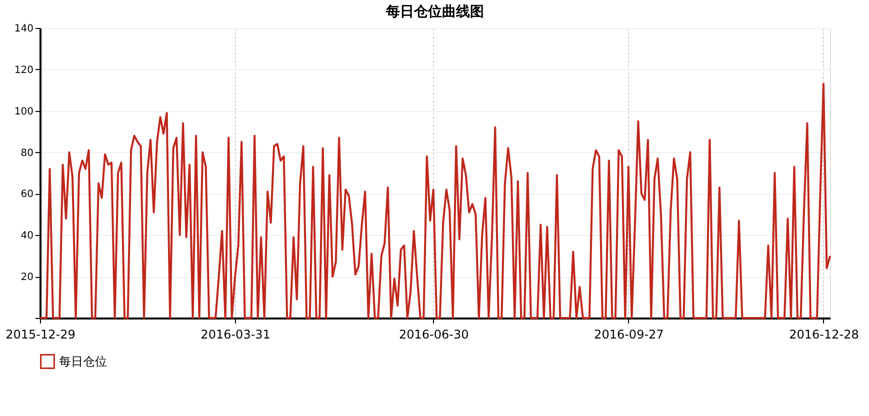 The width and height of the screenshot is (869, 416). Describe the element at coordinates (629, 335) in the screenshot. I see `x-tick-label: 2016-09-27` at that location.